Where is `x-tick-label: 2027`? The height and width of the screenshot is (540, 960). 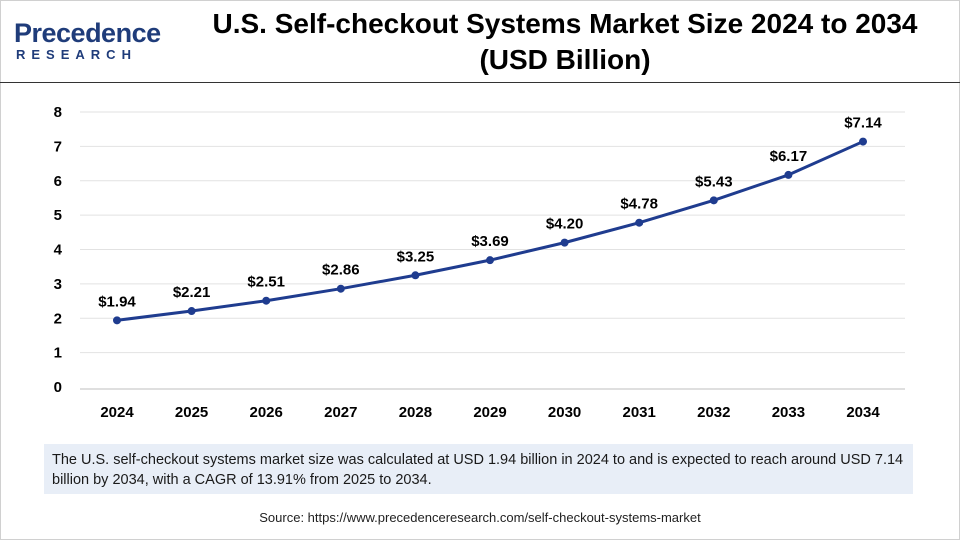
x-tick-label: 2027 is located at coordinates (340, 412).